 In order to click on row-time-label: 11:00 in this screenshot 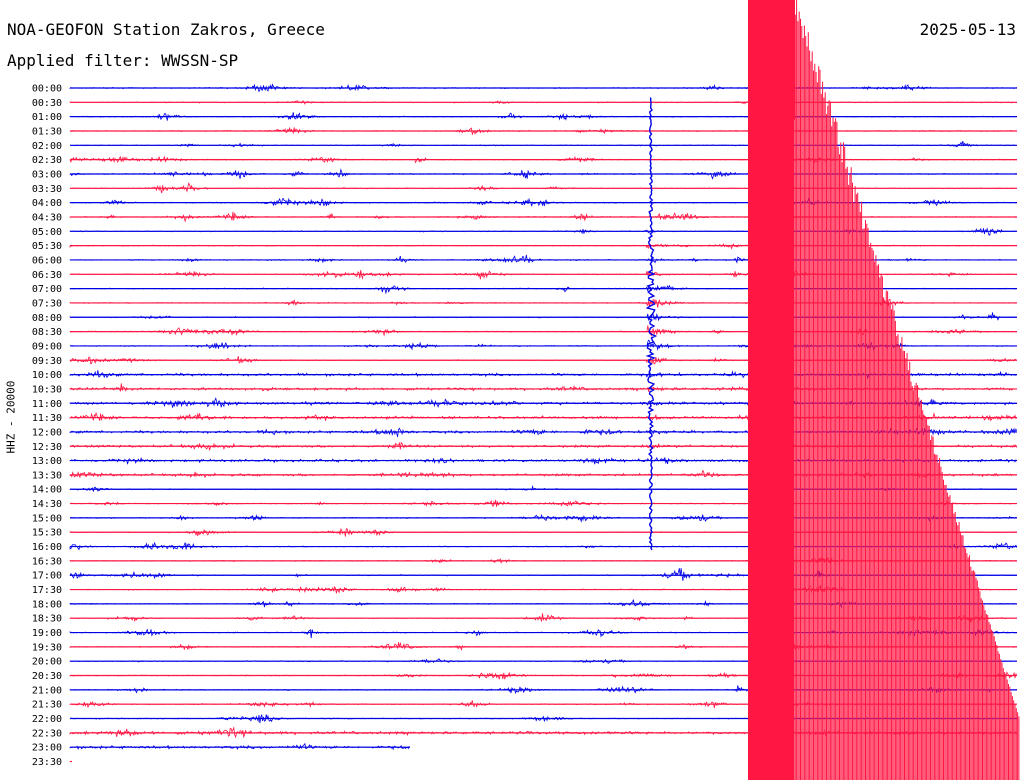, I will do `click(47, 404)`.